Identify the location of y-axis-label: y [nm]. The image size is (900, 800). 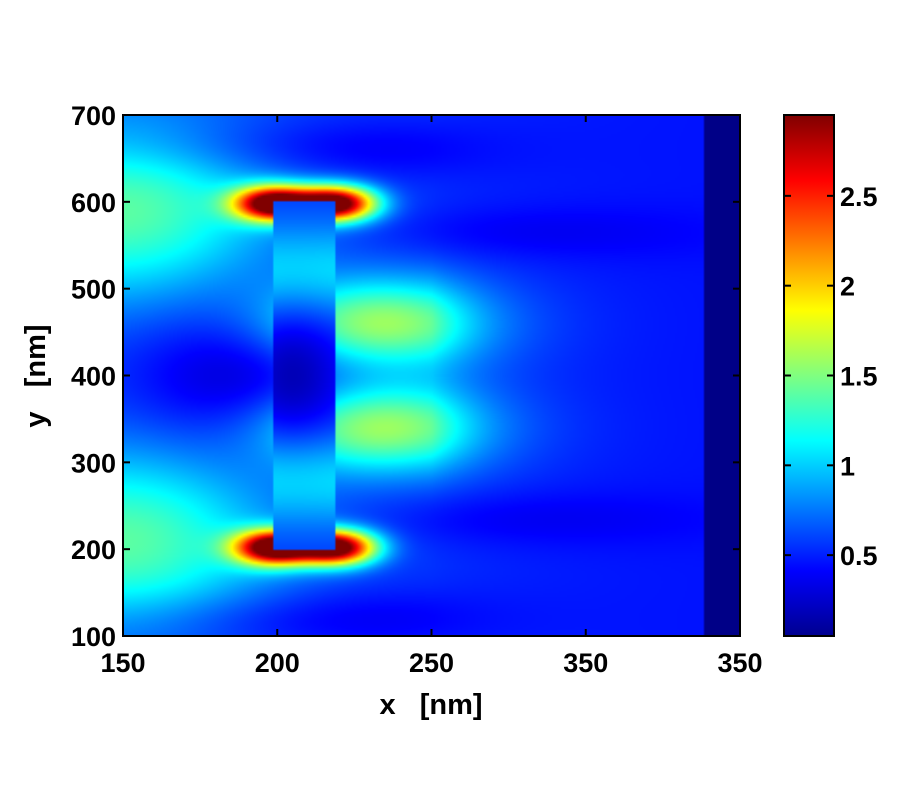
(36, 375).